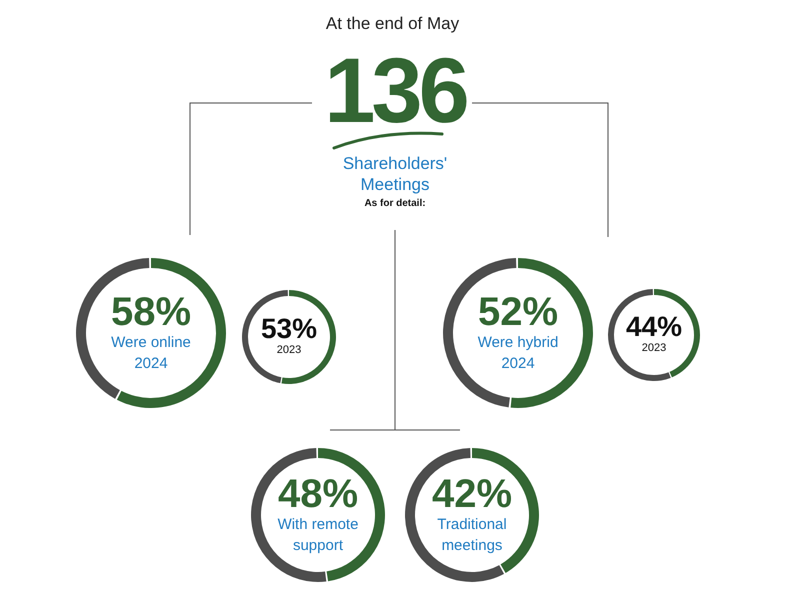 The image size is (785, 590). Describe the element at coordinates (654, 326) in the screenshot. I see `data-label: 44%` at that location.